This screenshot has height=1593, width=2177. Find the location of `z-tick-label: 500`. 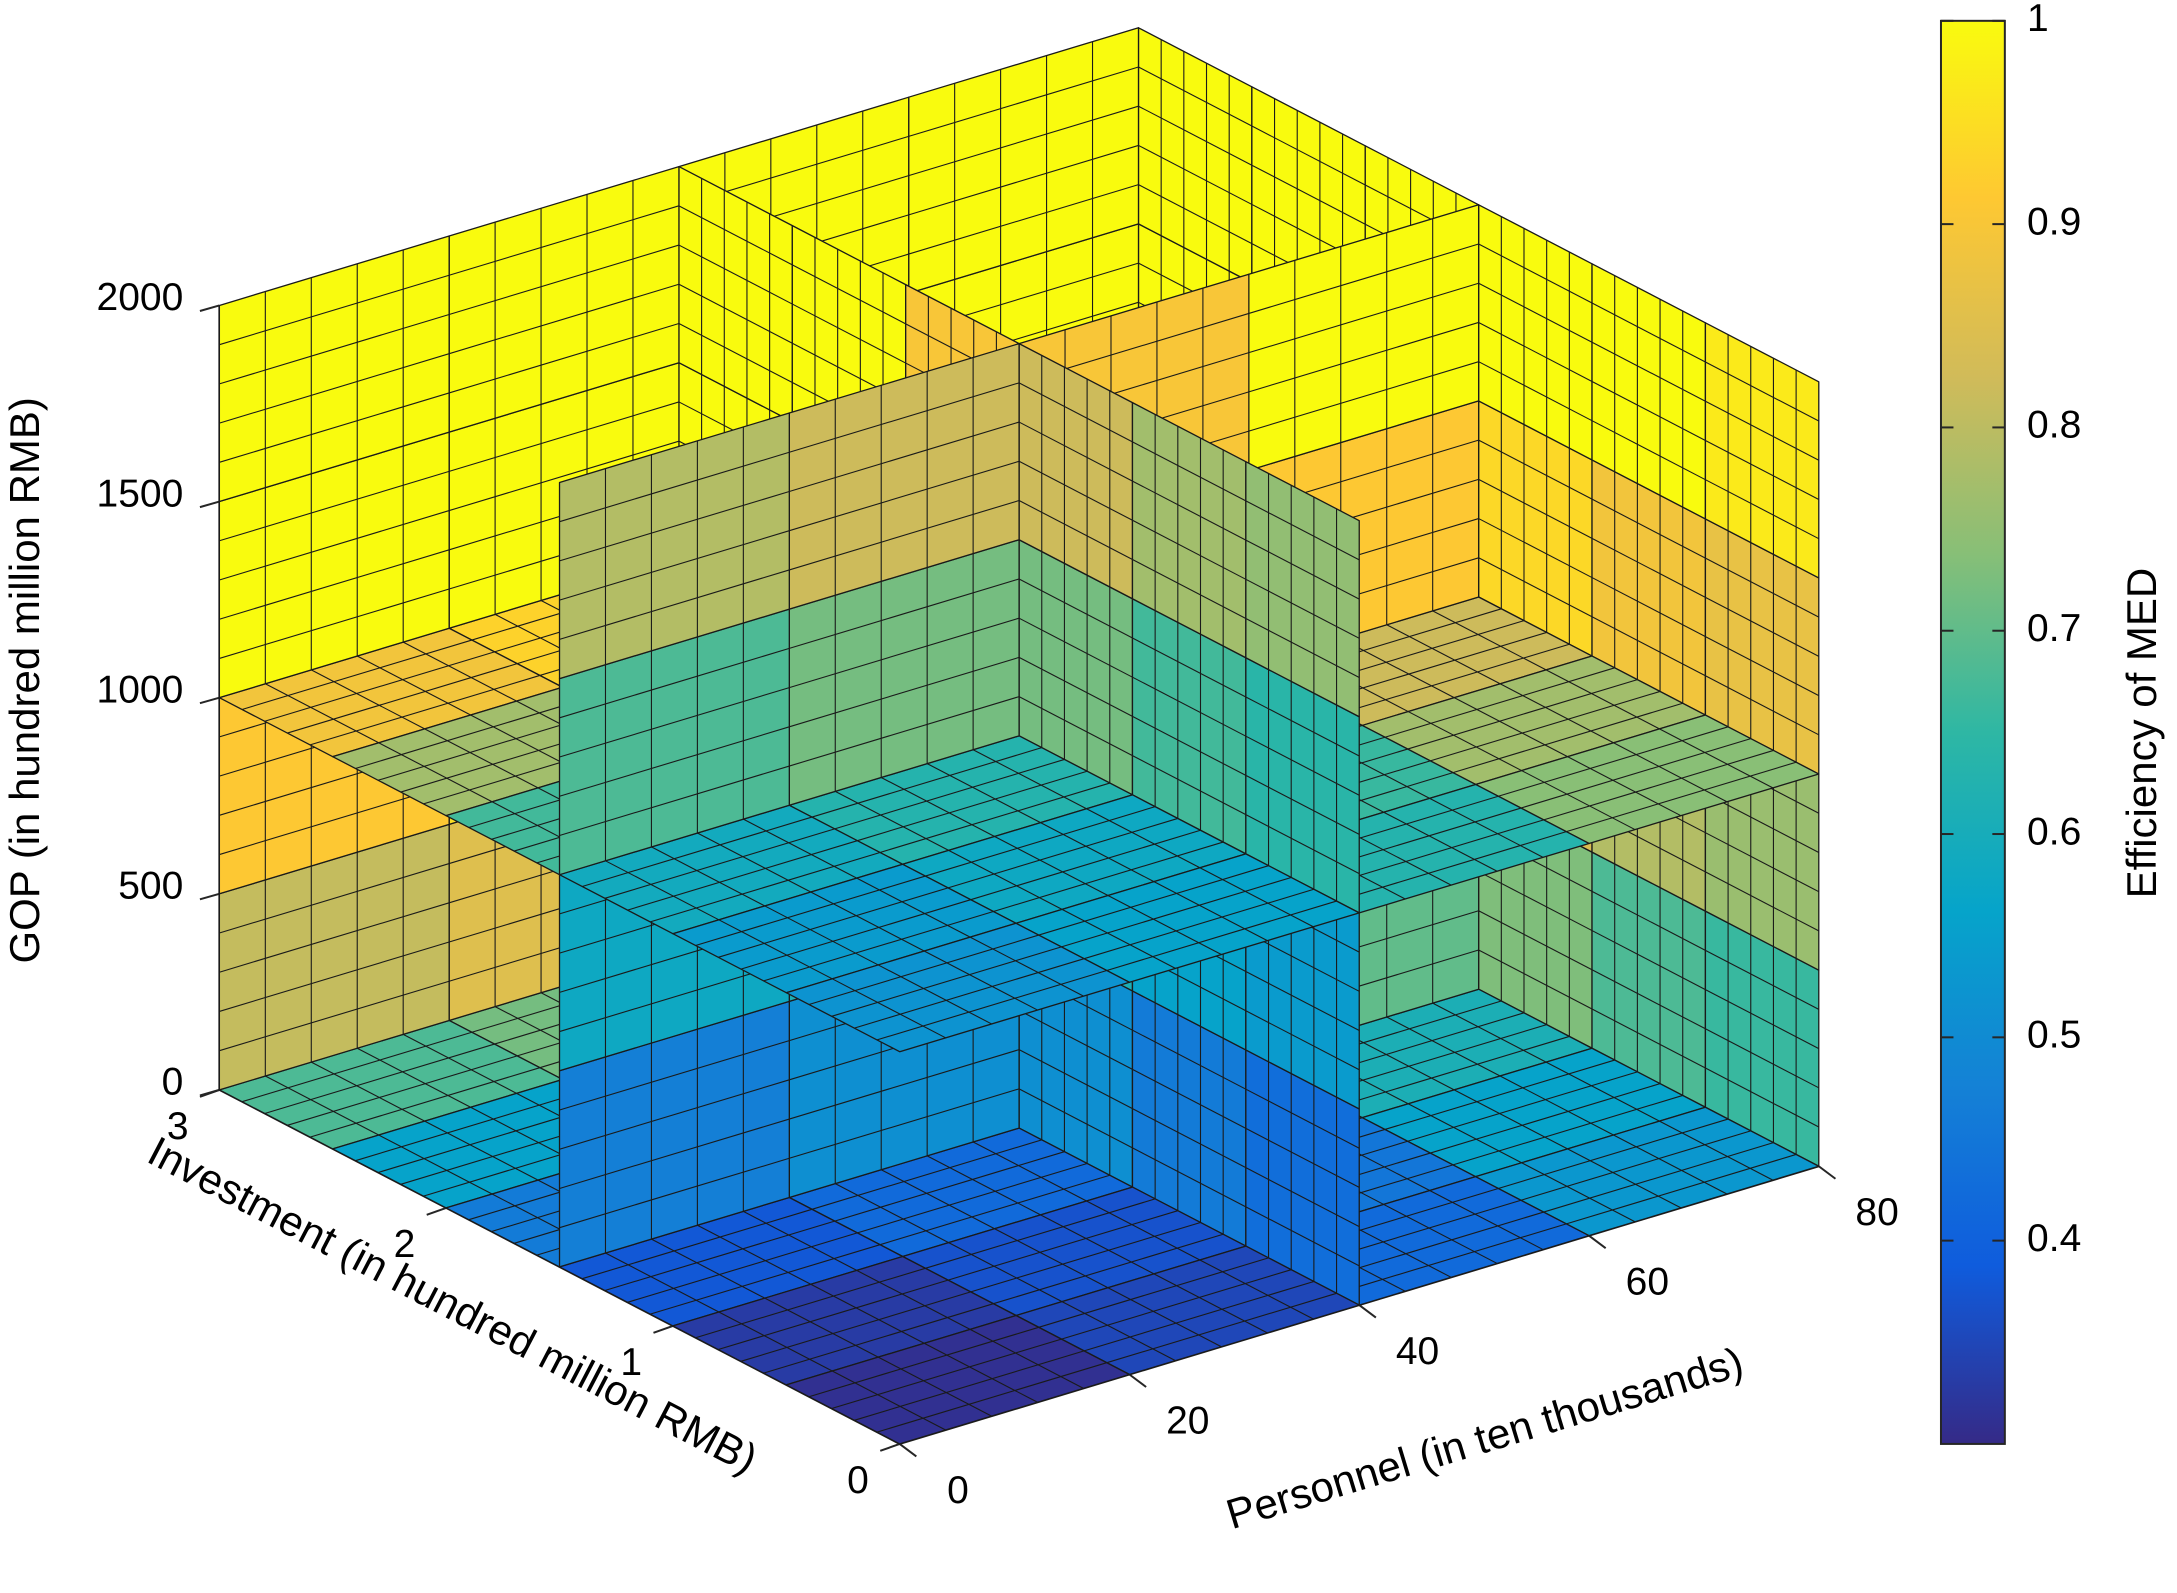

z-tick-label: 500 is located at coordinates (150, 886).